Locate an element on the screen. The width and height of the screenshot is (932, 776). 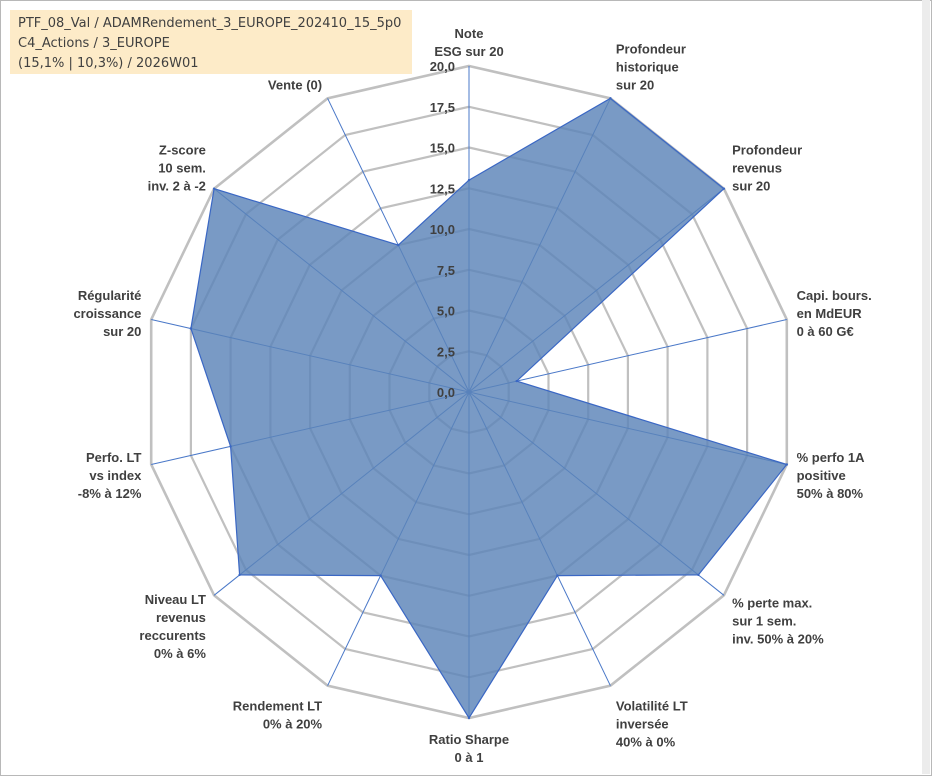
axis-label-line: en MdEUR is located at coordinates (830, 313).